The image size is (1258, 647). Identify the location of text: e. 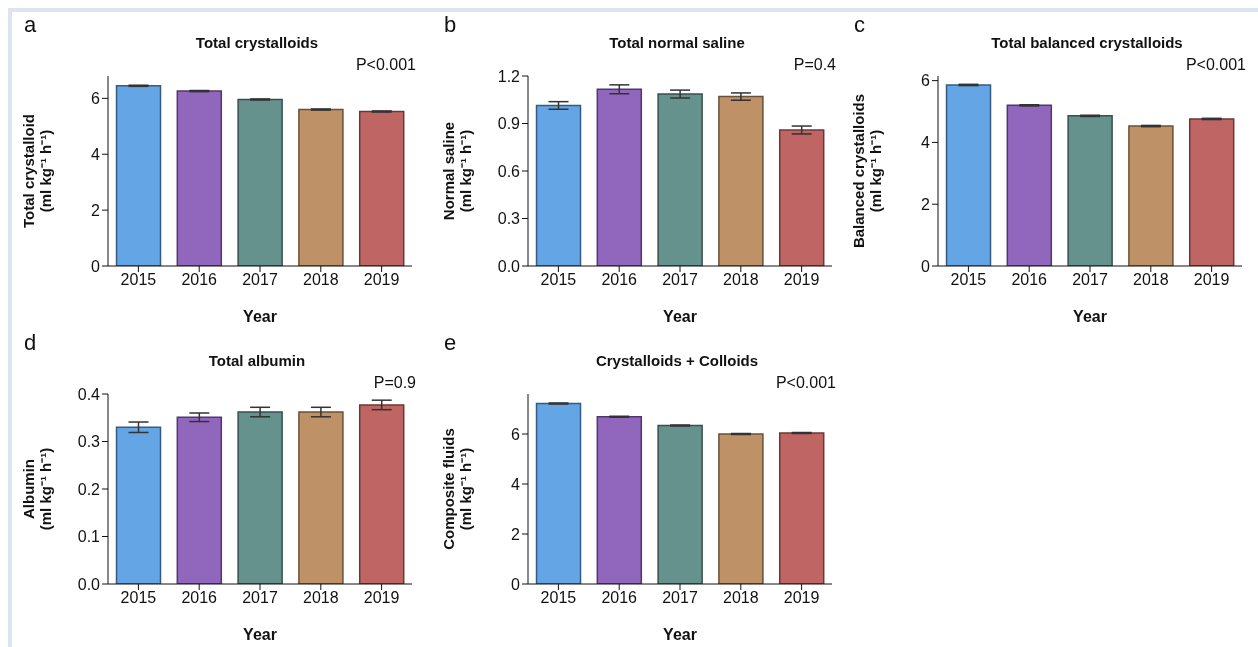
(450, 343).